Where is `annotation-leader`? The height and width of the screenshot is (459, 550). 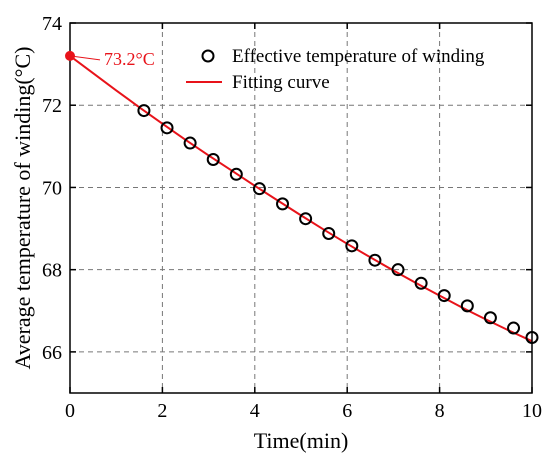 annotation-leader is located at coordinates (85, 58).